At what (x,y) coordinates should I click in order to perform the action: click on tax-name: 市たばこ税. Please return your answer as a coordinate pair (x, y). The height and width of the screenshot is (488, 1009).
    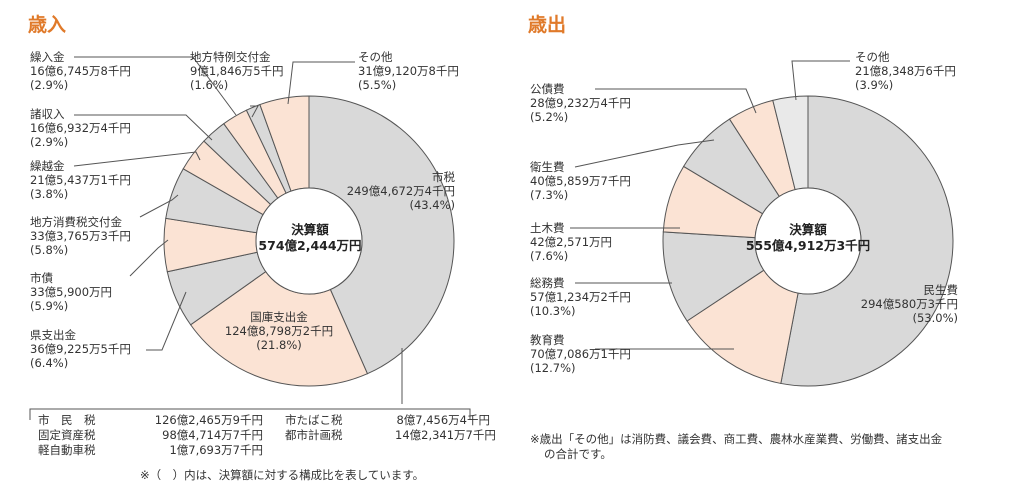
    Looking at the image, I should click on (314, 420).